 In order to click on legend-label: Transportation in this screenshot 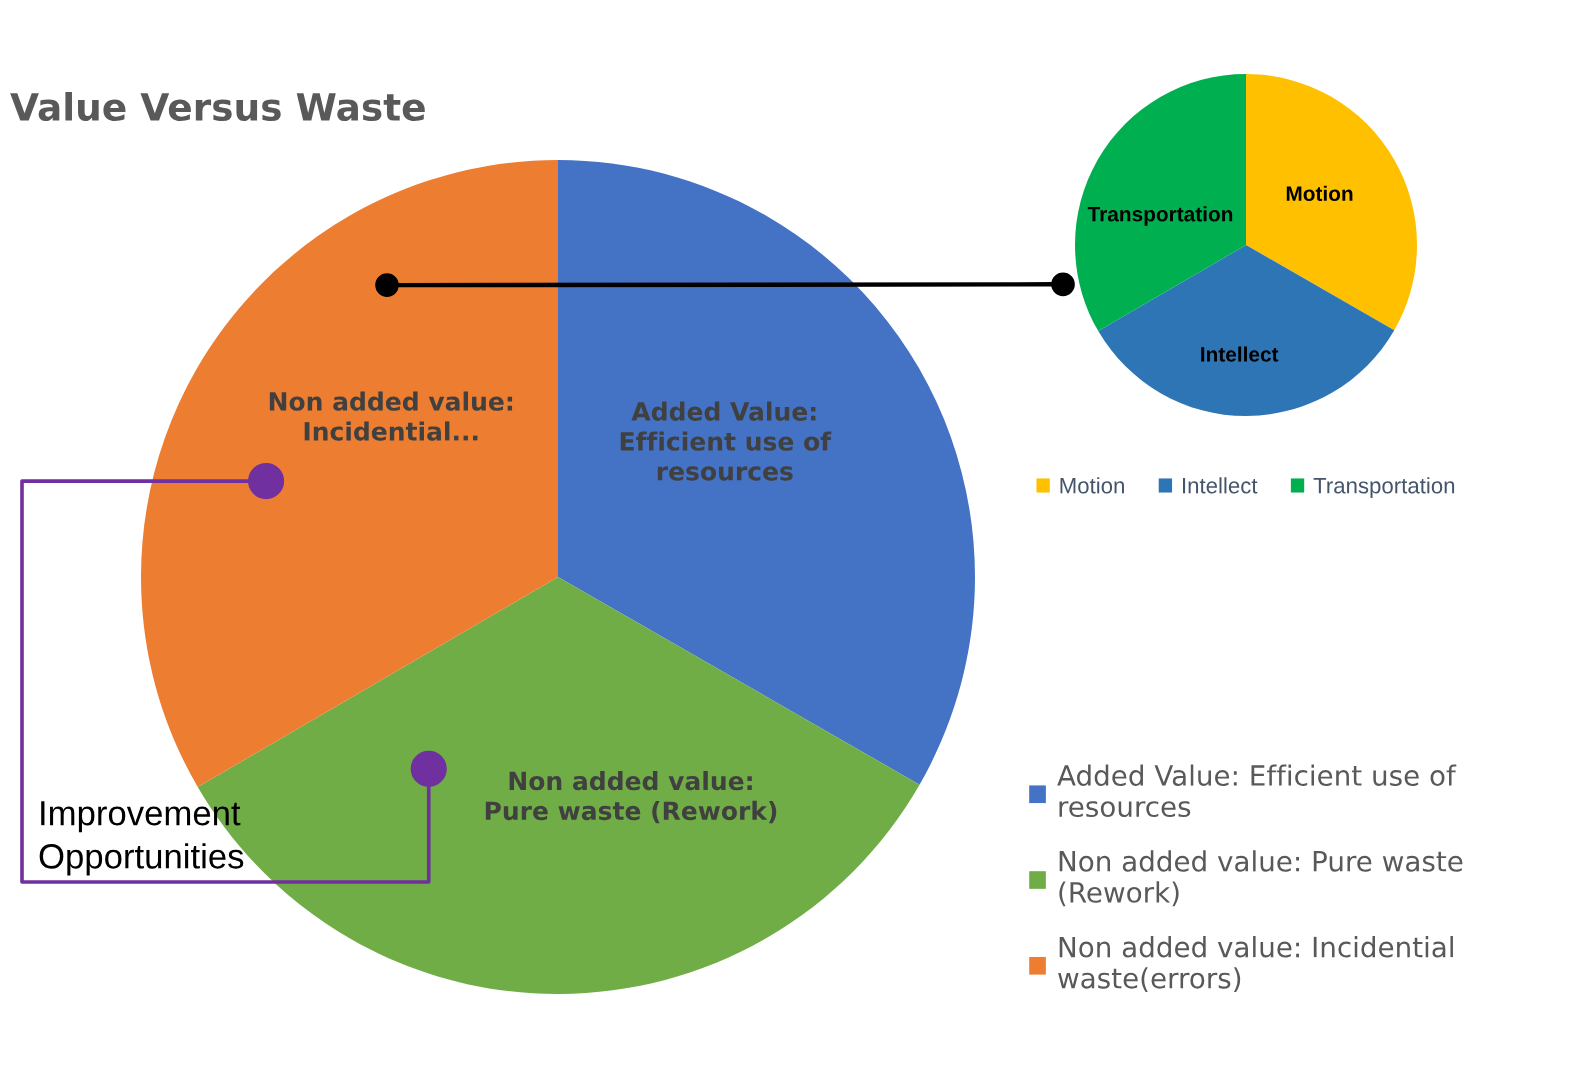, I will do `click(1384, 487)`.